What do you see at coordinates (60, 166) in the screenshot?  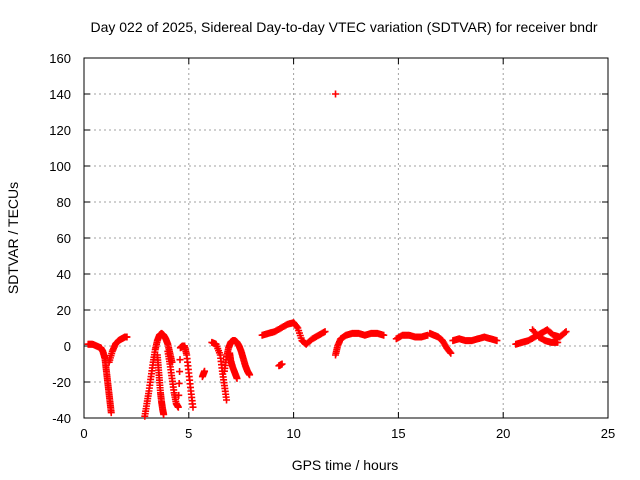 I see `y-tick-label: 100` at bounding box center [60, 166].